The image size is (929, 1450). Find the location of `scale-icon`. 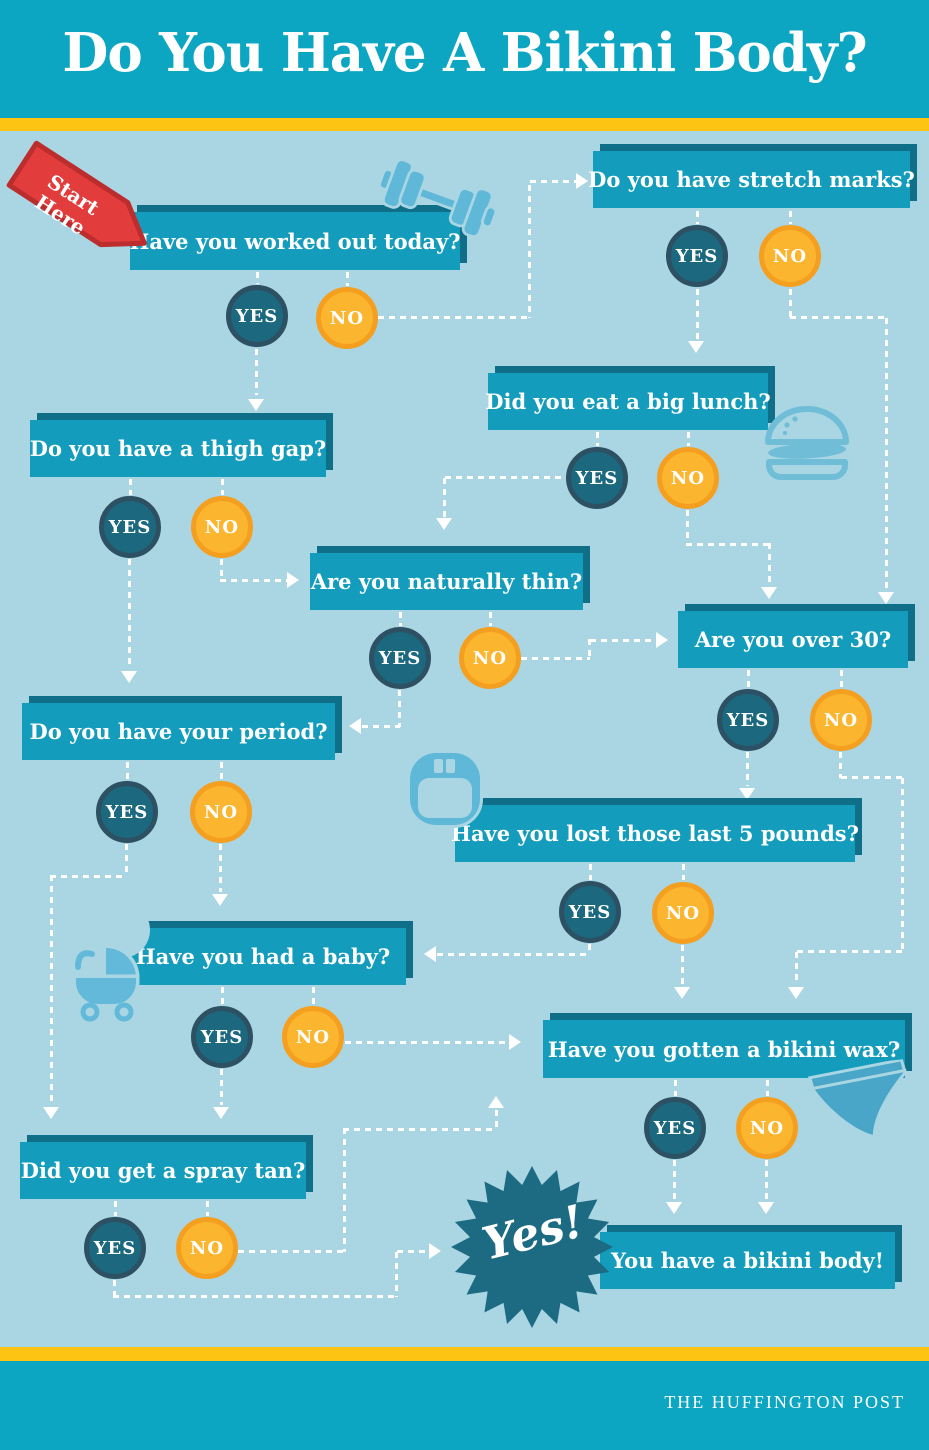

scale-icon is located at coordinates (445, 791).